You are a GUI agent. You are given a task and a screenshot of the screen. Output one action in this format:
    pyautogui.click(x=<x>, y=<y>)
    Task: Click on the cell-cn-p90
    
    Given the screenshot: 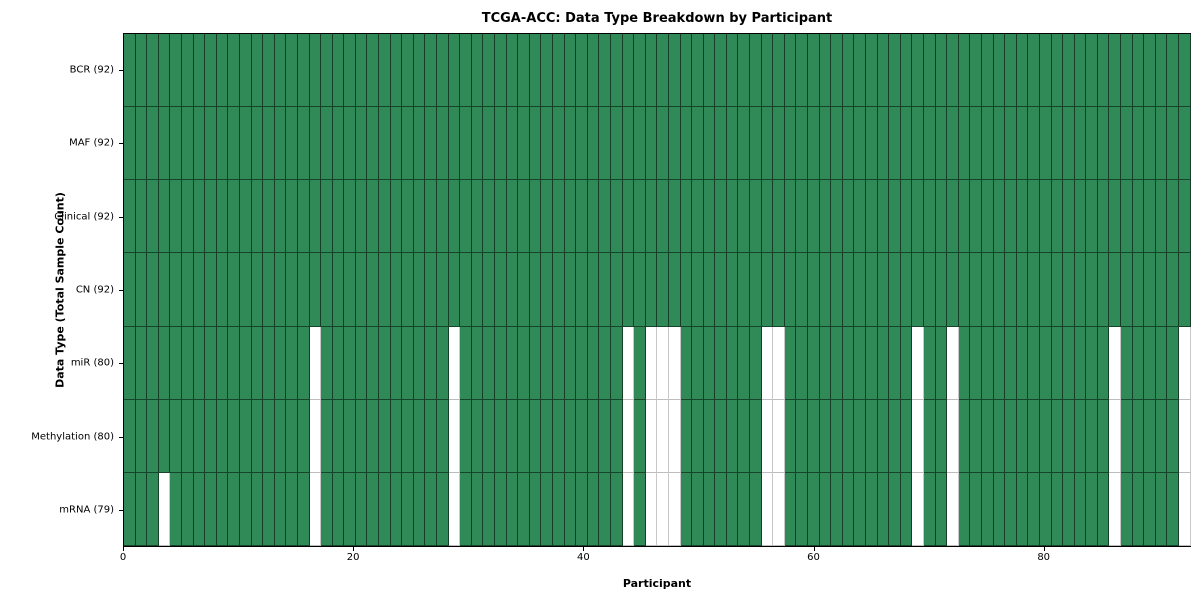 What is the action you would take?
    pyautogui.click(x=1173, y=290)
    